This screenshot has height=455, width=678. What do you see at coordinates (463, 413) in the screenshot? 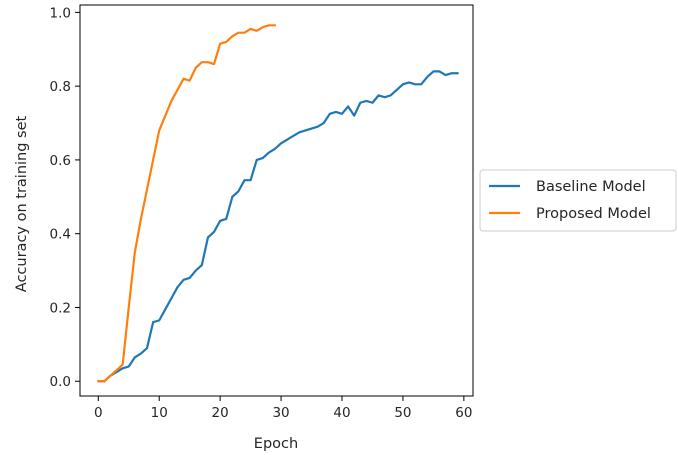
I see `x-tick-label: 60` at bounding box center [463, 413].